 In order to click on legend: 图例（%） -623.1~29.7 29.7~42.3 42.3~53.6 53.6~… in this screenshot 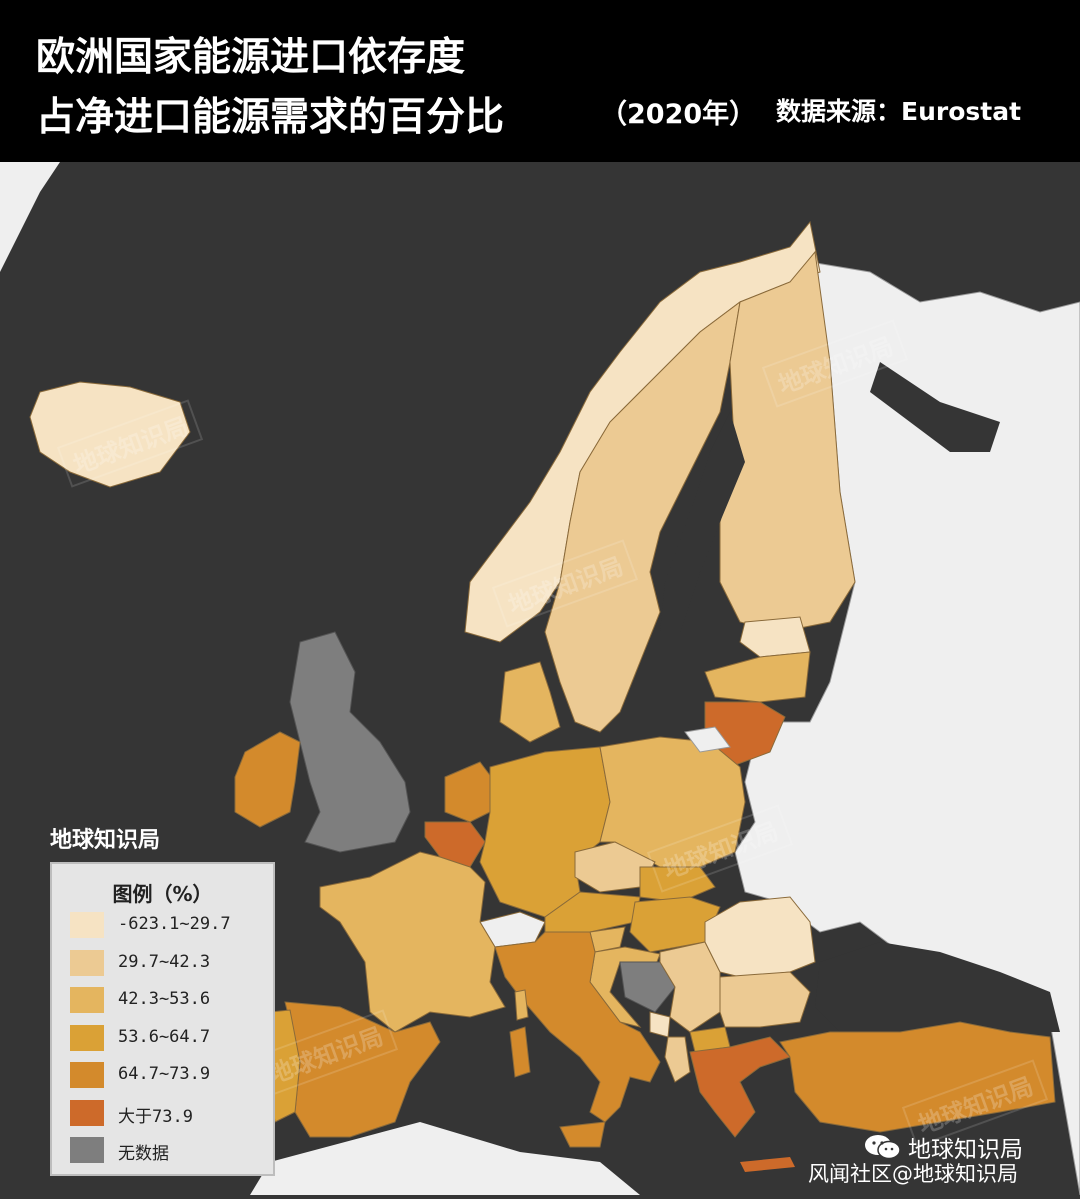, I will do `click(162, 1019)`.